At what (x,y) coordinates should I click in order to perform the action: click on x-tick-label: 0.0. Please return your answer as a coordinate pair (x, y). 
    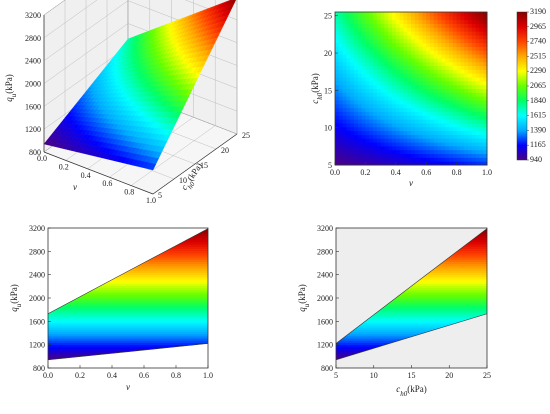
    Looking at the image, I should click on (48, 375).